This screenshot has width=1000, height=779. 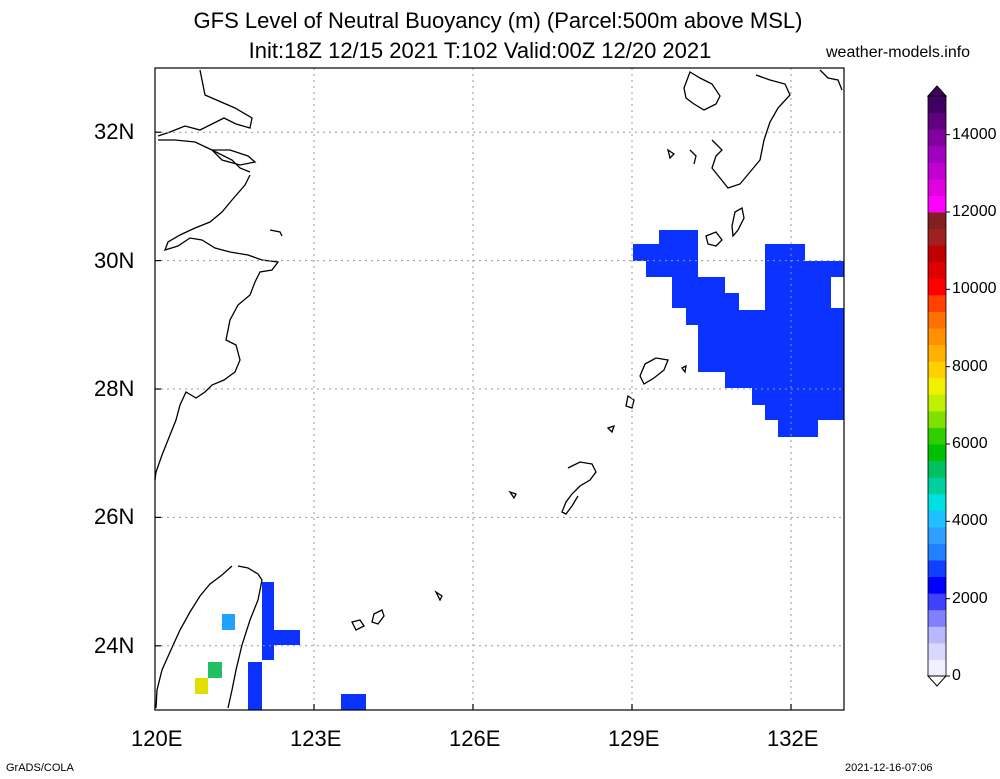 I want to click on colorbar-tick-label: 10000, so click(x=974, y=289).